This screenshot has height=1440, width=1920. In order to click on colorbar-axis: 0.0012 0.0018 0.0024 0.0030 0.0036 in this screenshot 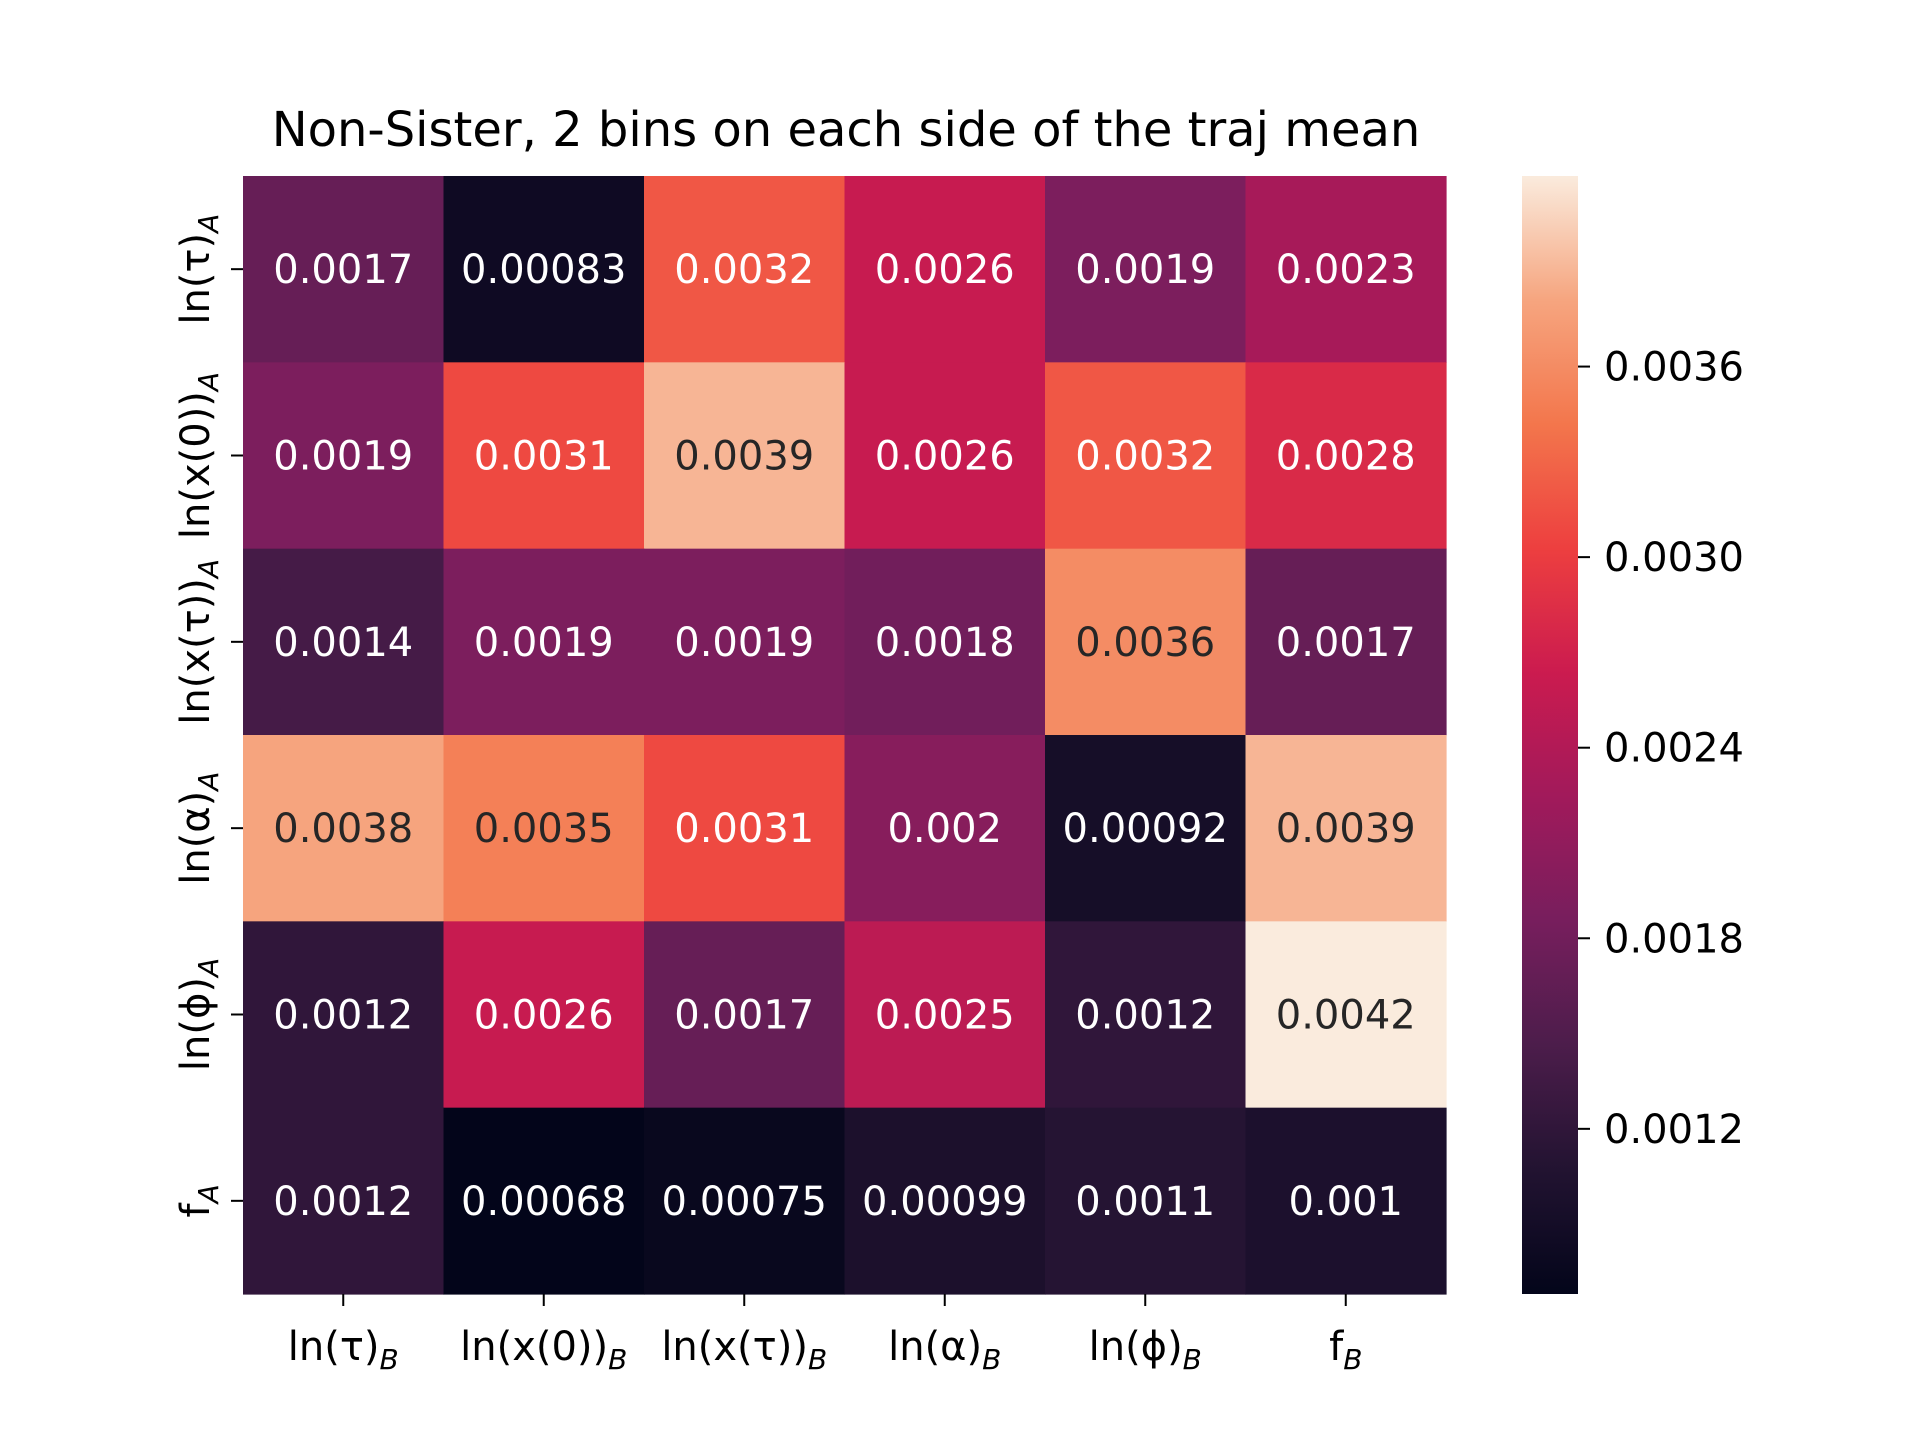, I will do `click(1661, 749)`.